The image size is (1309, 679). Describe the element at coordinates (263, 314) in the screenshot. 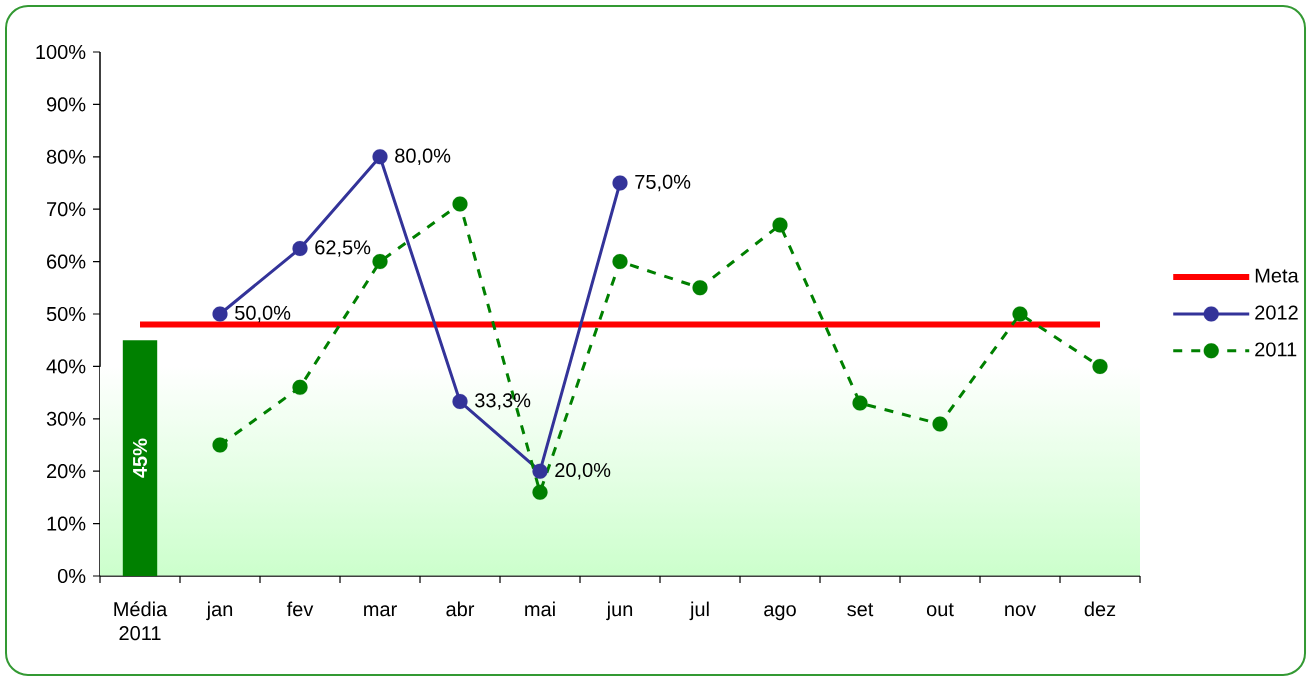

I see `data-label: 50,0%` at that location.